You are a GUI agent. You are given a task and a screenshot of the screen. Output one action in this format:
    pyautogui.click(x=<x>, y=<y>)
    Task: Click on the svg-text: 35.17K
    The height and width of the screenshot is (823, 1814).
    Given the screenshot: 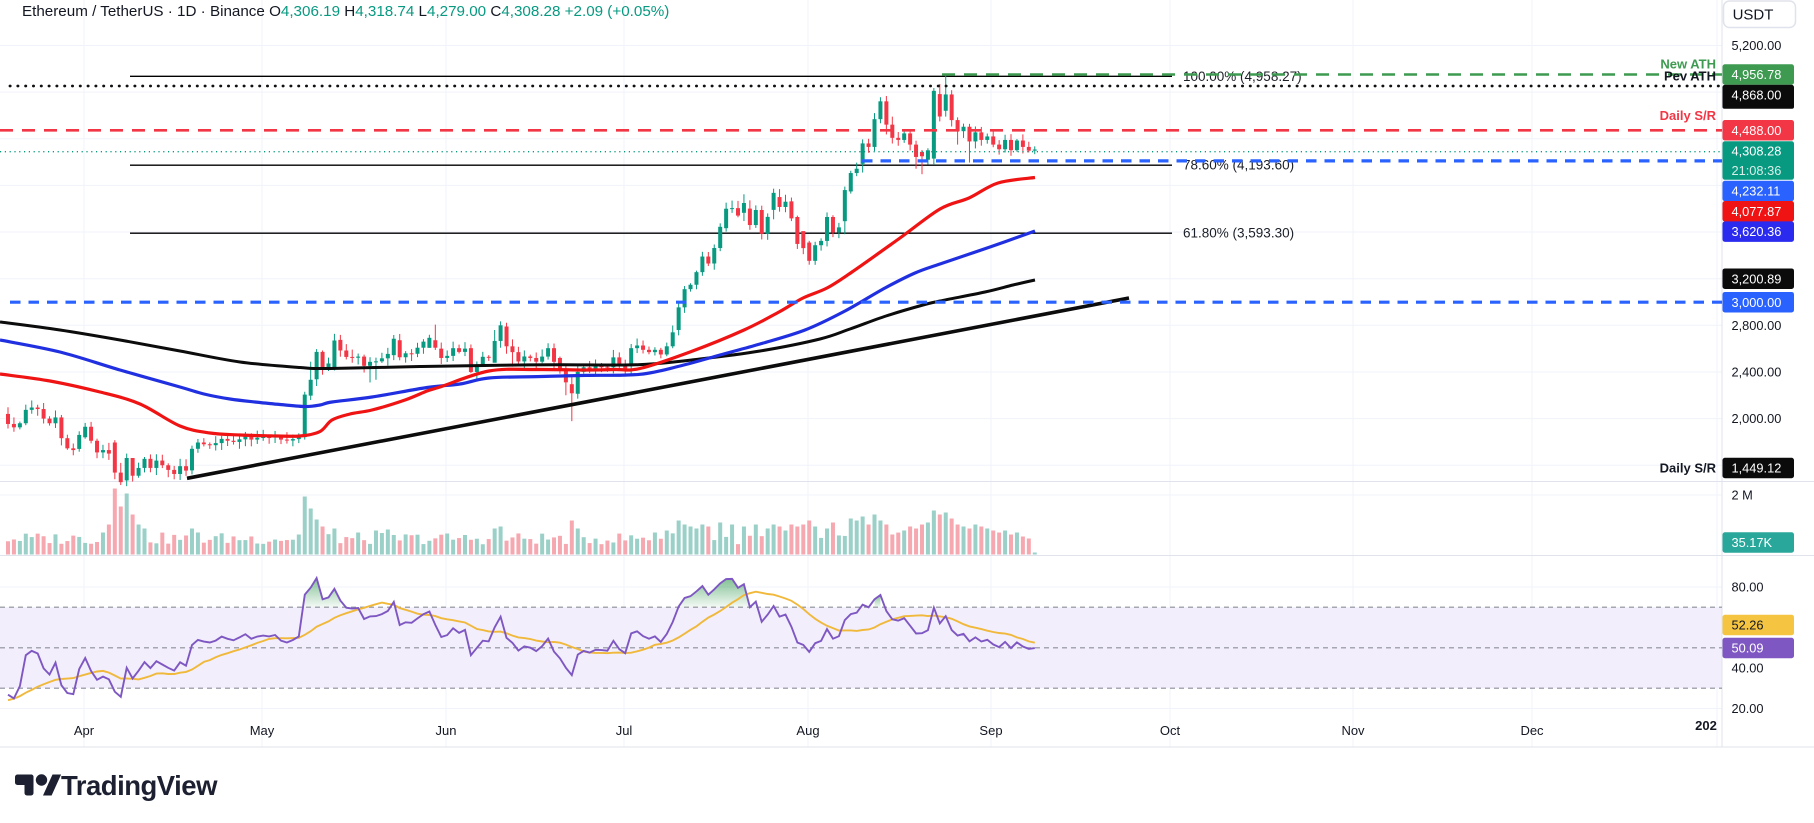 What is the action you would take?
    pyautogui.click(x=1752, y=542)
    